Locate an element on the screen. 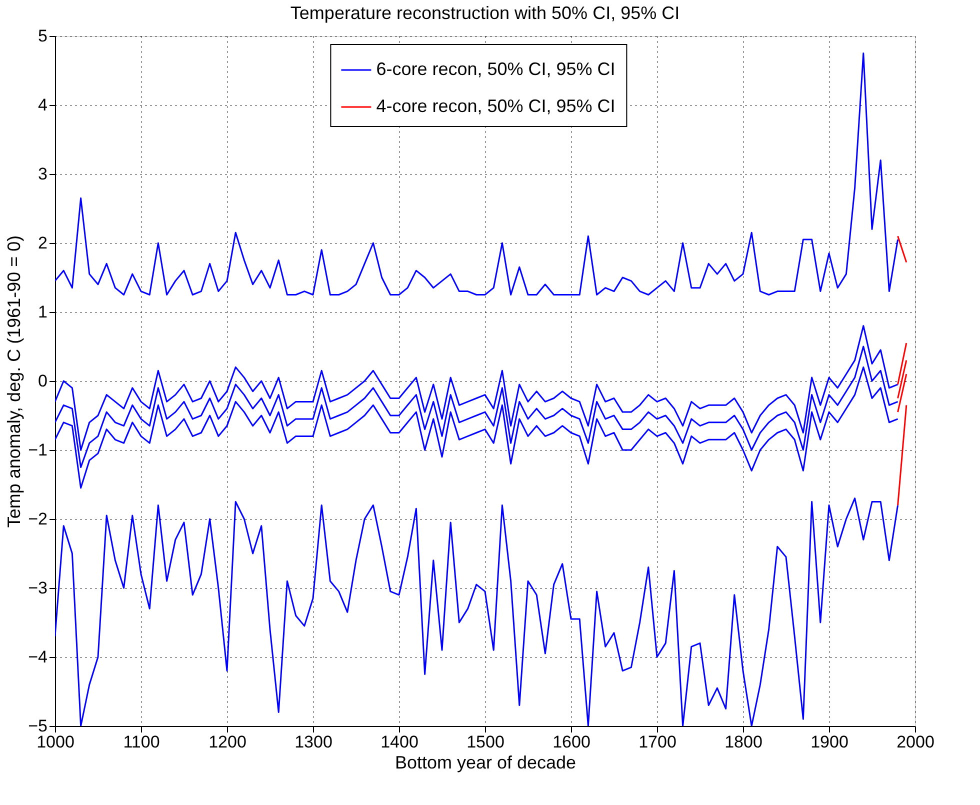 Image resolution: width=980 pixels, height=805 pixels. y-tick-label: −5 is located at coordinates (38, 726).